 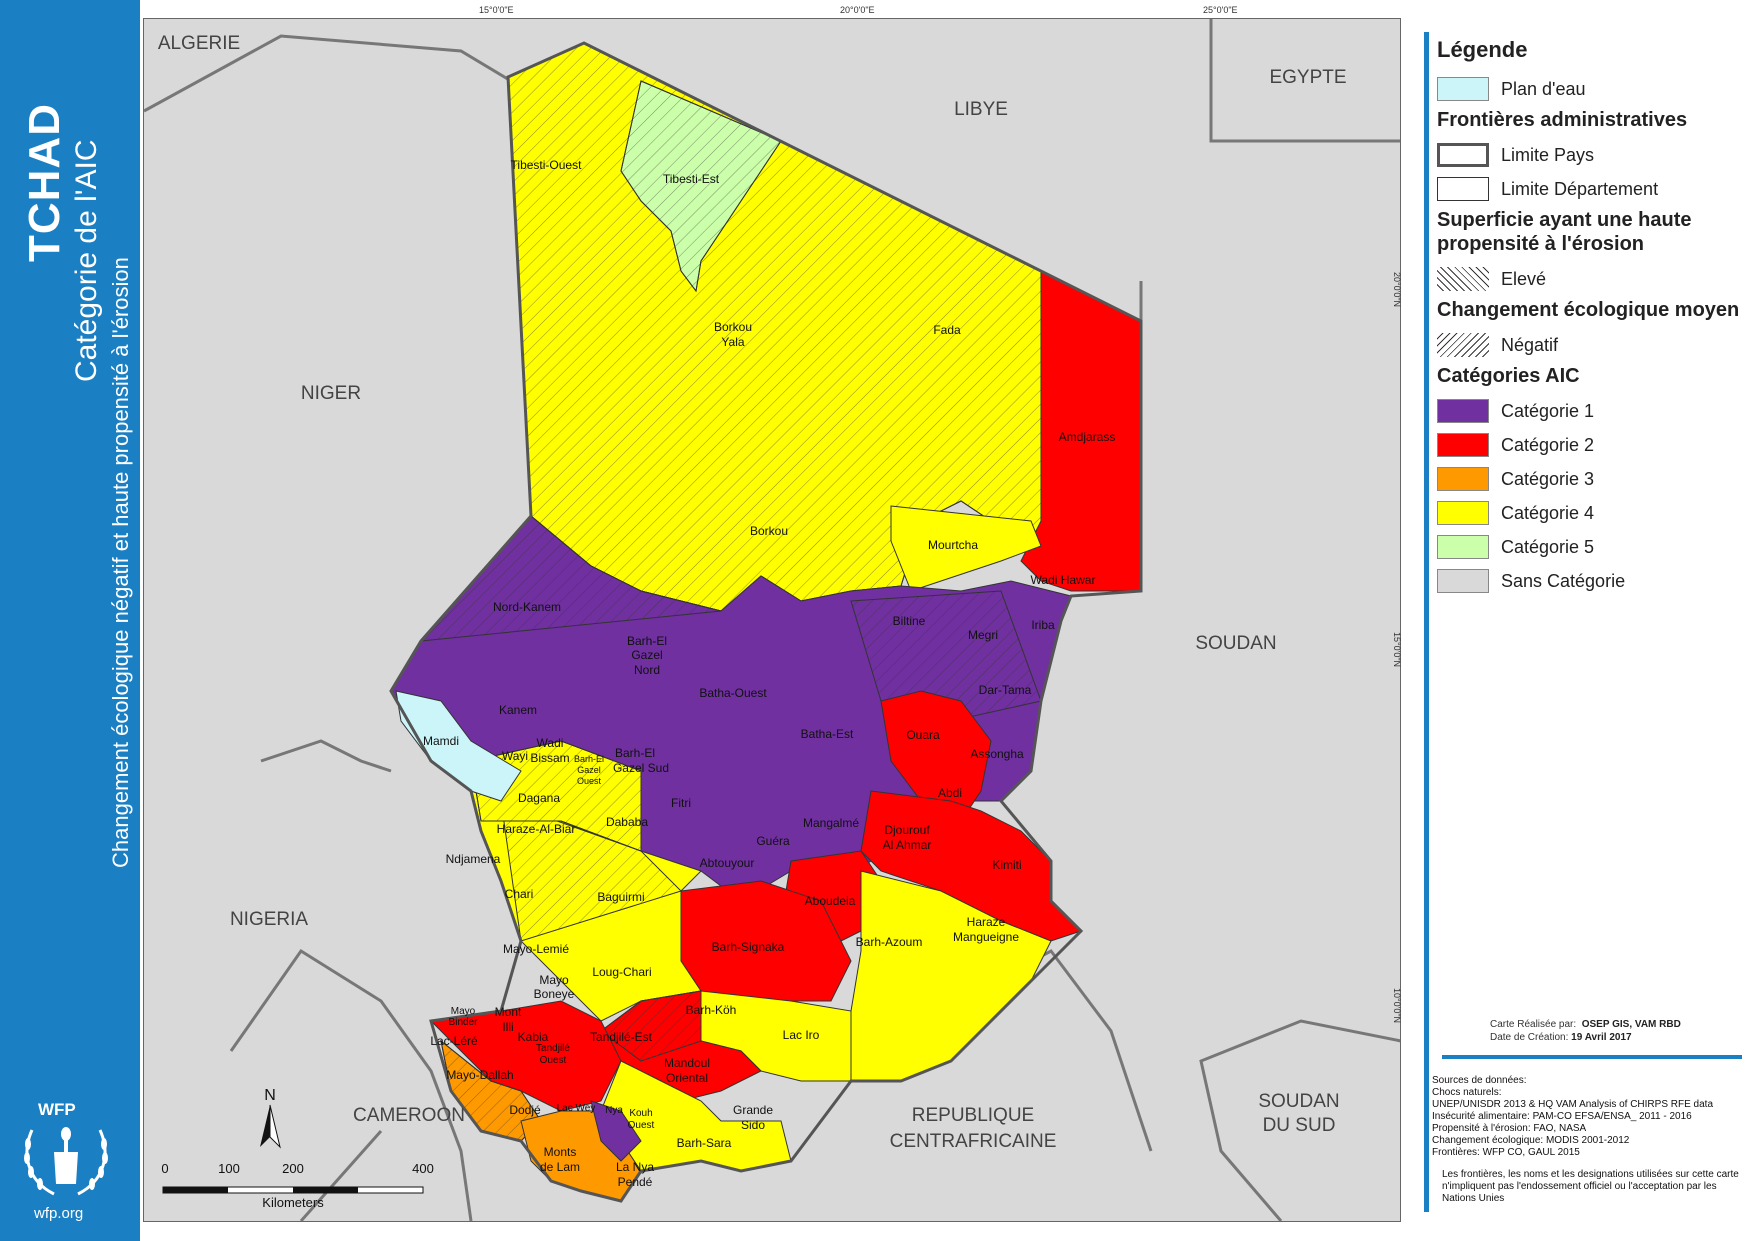 I want to click on svg-text: N, so click(x=270, y=1095).